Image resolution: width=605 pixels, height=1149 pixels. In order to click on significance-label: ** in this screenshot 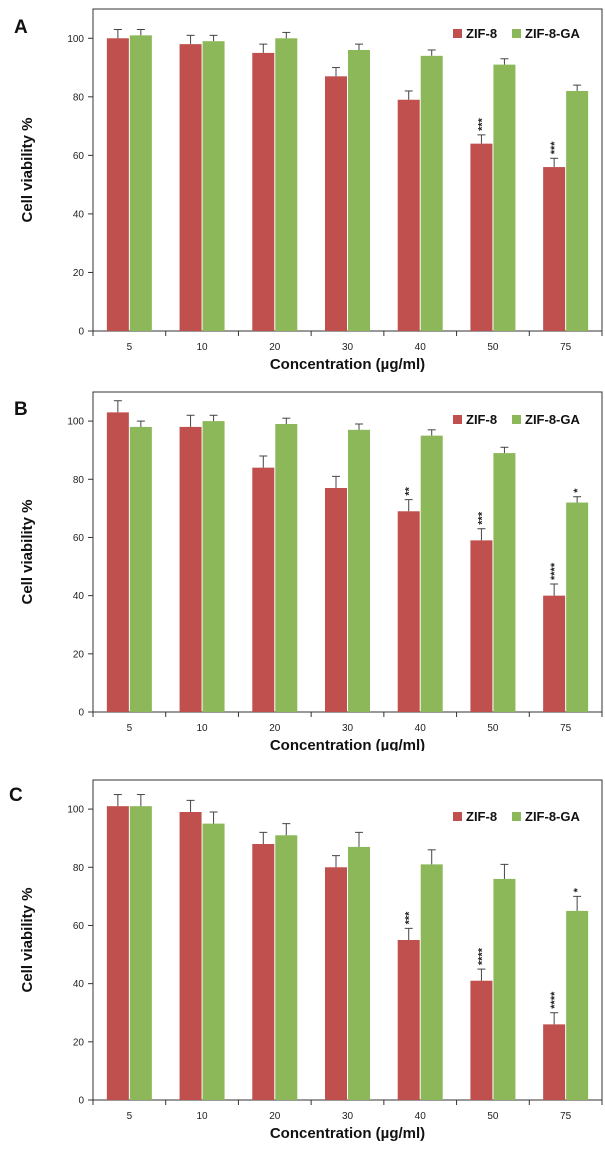, I will do `click(410, 490)`.